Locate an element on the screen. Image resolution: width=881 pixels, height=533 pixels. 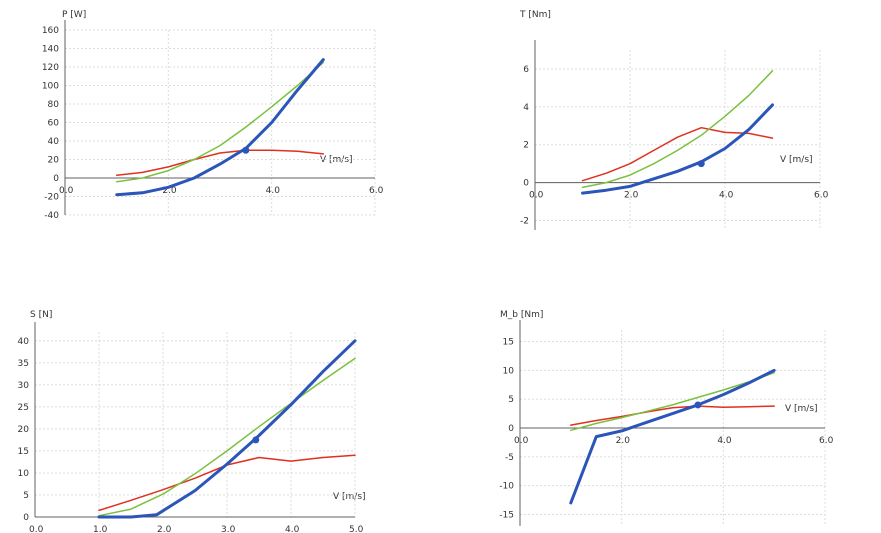
chart-force-ytick: 0 is located at coordinates (26, 518).